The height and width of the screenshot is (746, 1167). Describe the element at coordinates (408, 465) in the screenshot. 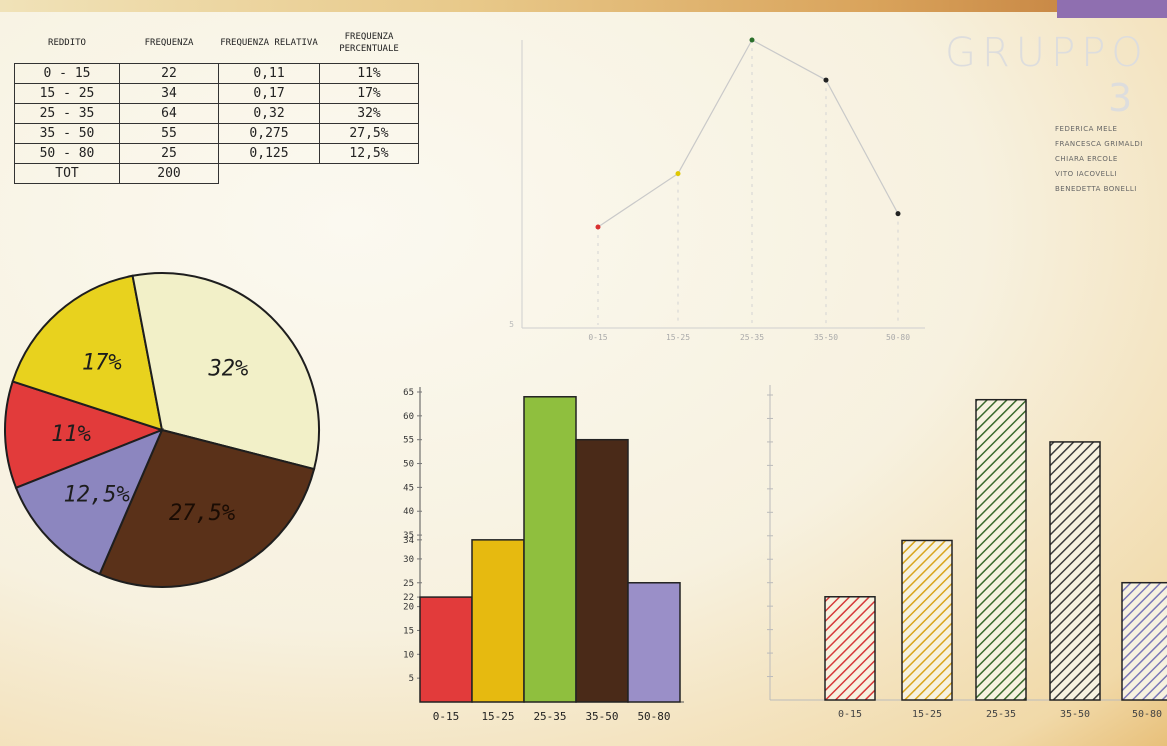

I see `y-tick-label: 50` at that location.